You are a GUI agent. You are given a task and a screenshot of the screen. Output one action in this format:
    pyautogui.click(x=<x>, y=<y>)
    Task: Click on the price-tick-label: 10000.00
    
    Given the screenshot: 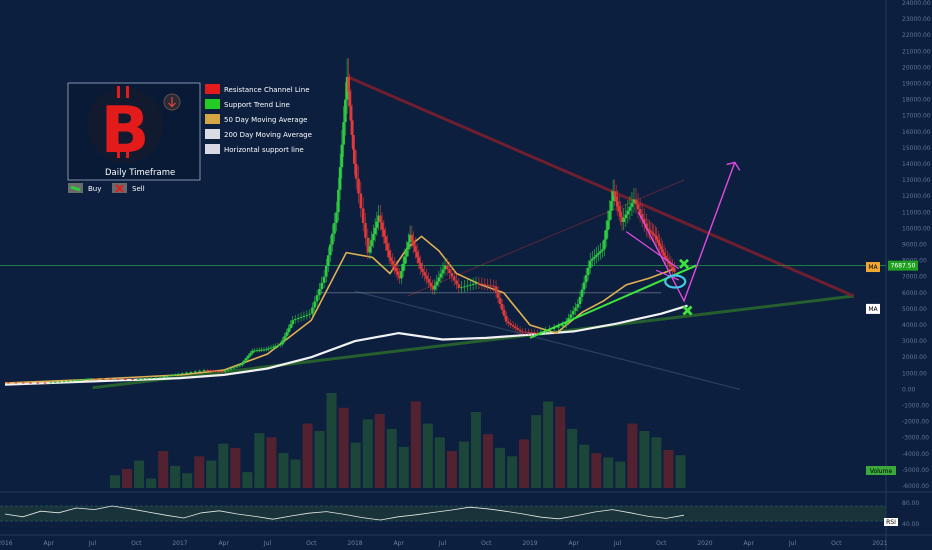 What is the action you would take?
    pyautogui.click(x=916, y=228)
    